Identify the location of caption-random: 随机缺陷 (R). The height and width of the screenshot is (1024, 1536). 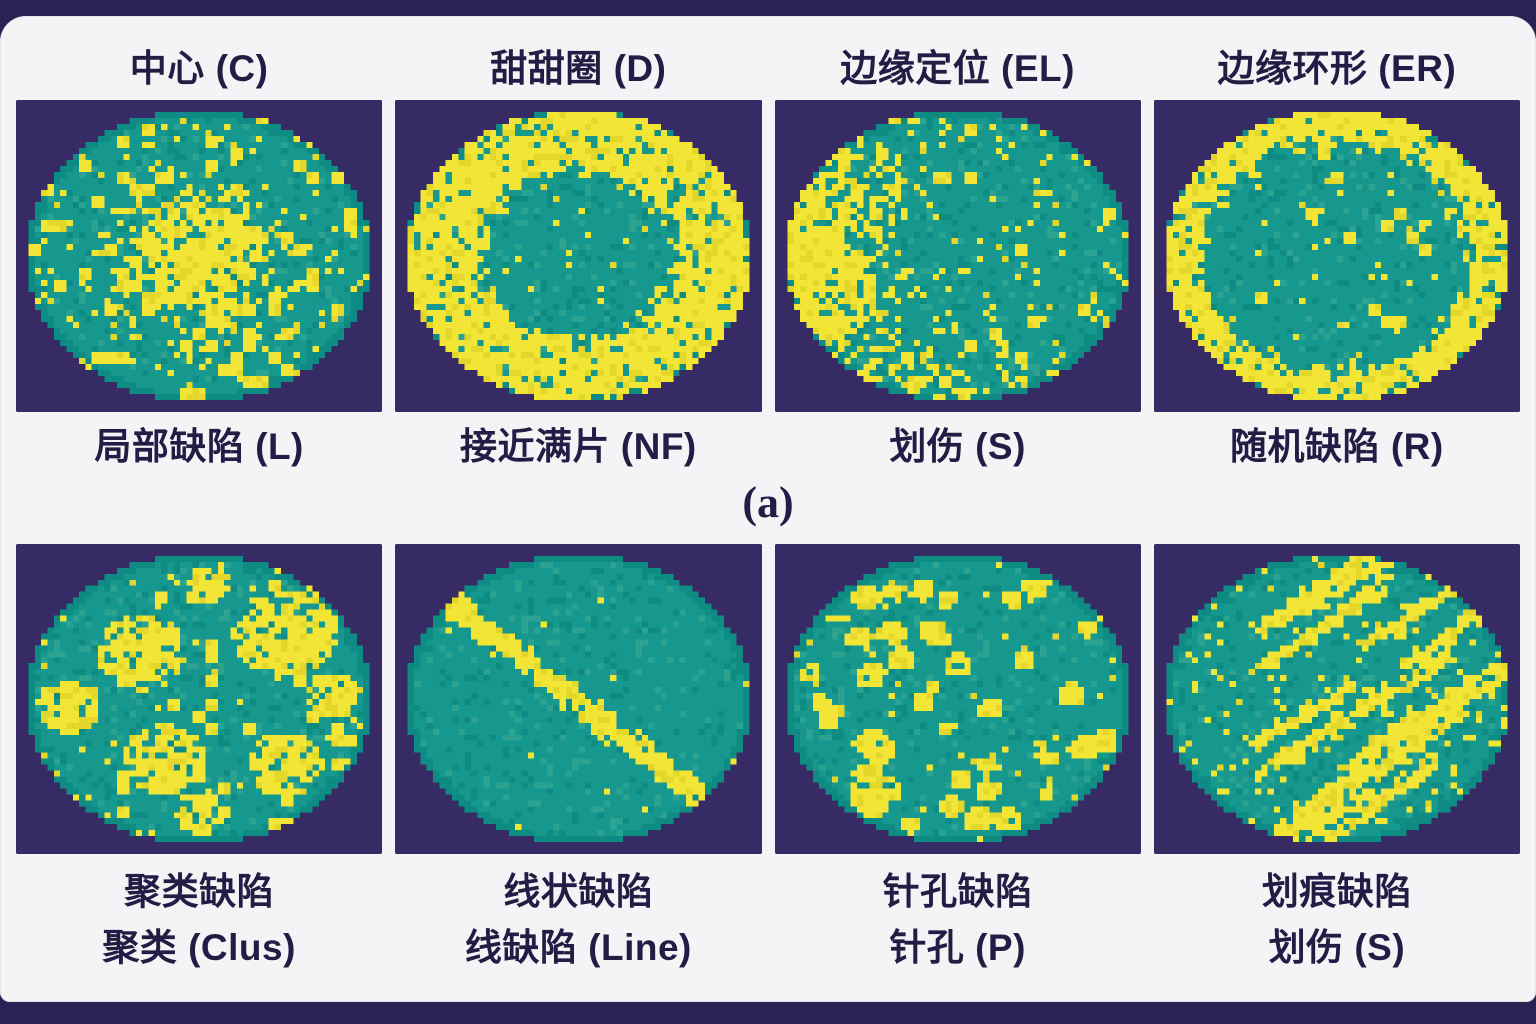
(1337, 446).